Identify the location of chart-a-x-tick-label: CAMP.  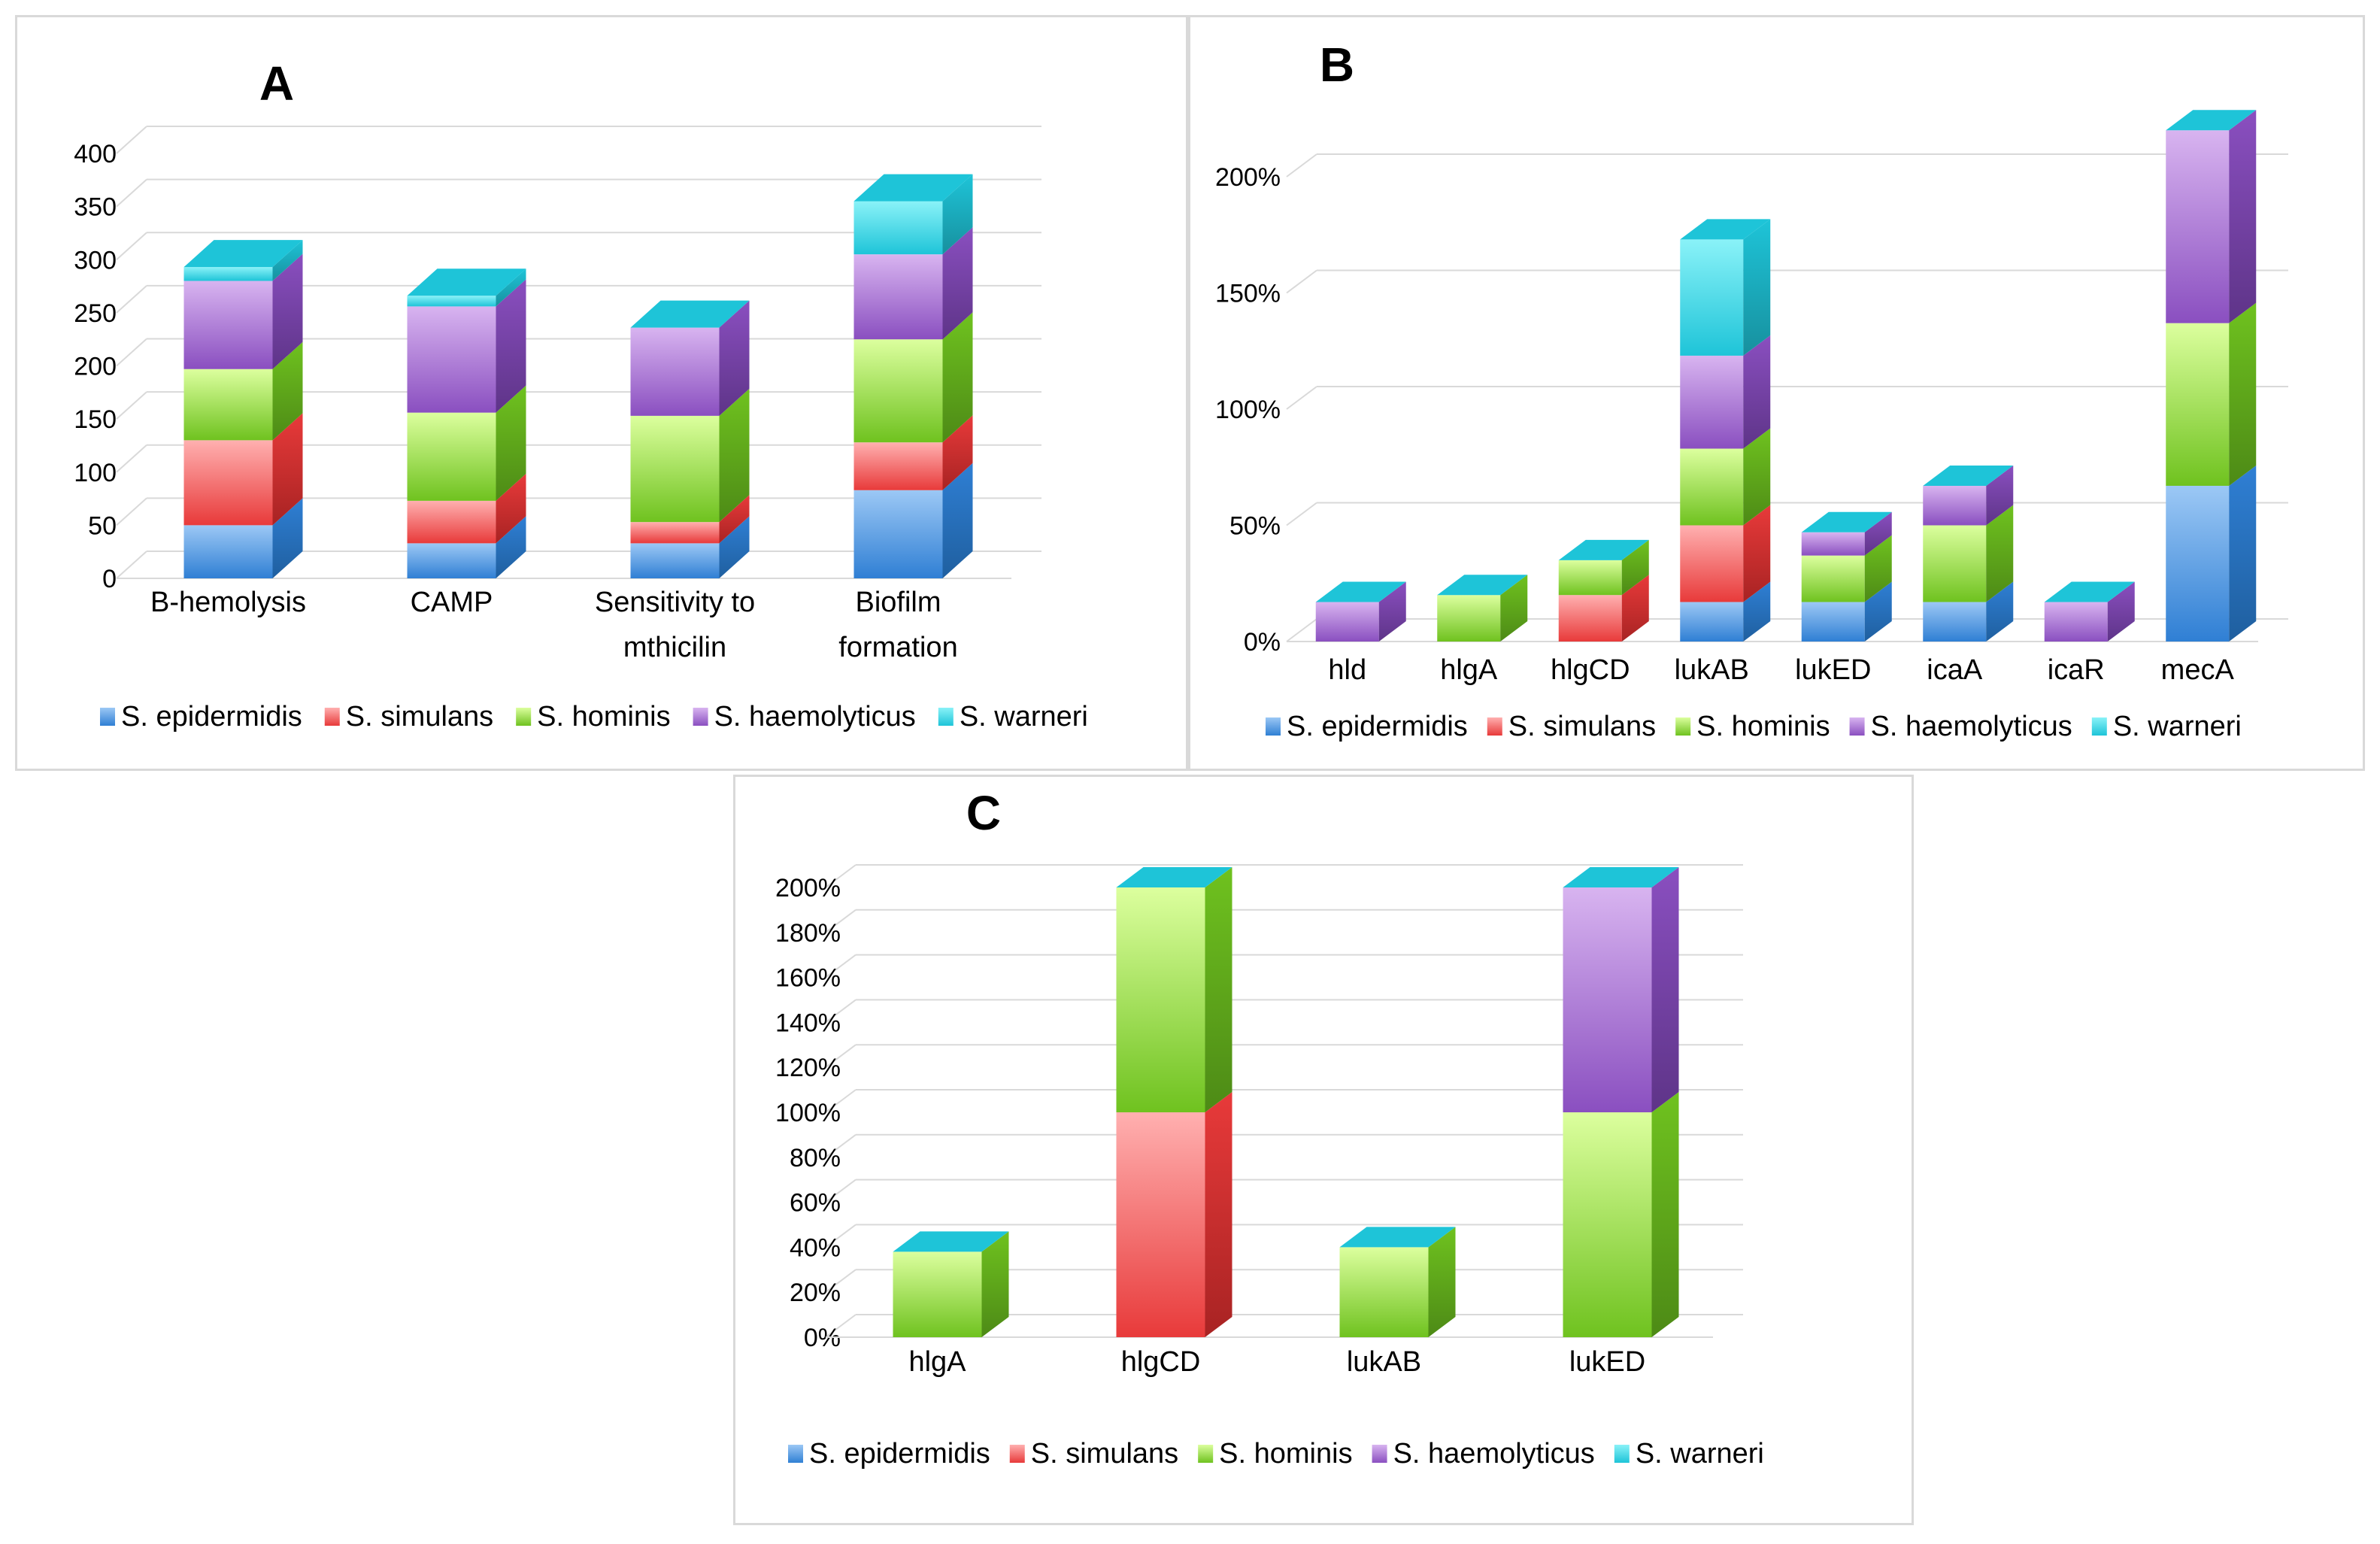
(452, 602).